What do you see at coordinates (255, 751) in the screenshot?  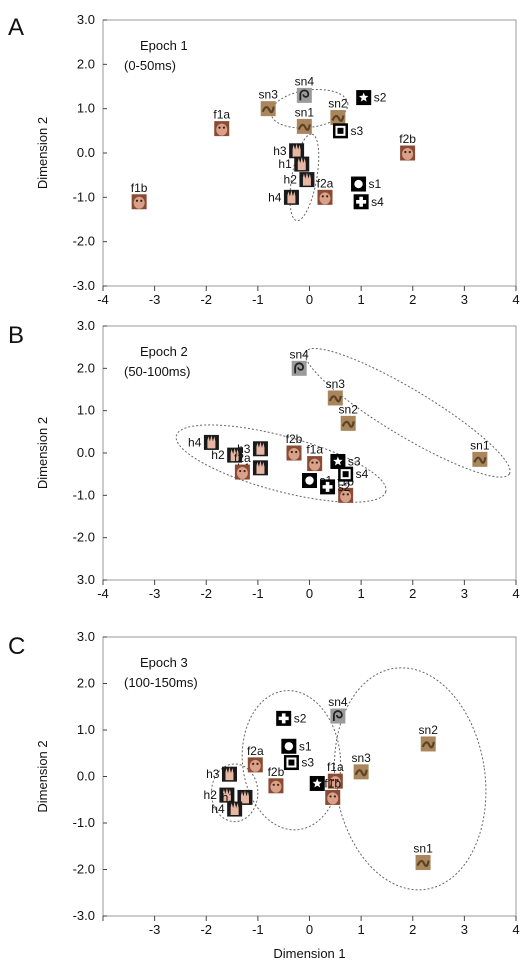 I see `point-label: f2a` at bounding box center [255, 751].